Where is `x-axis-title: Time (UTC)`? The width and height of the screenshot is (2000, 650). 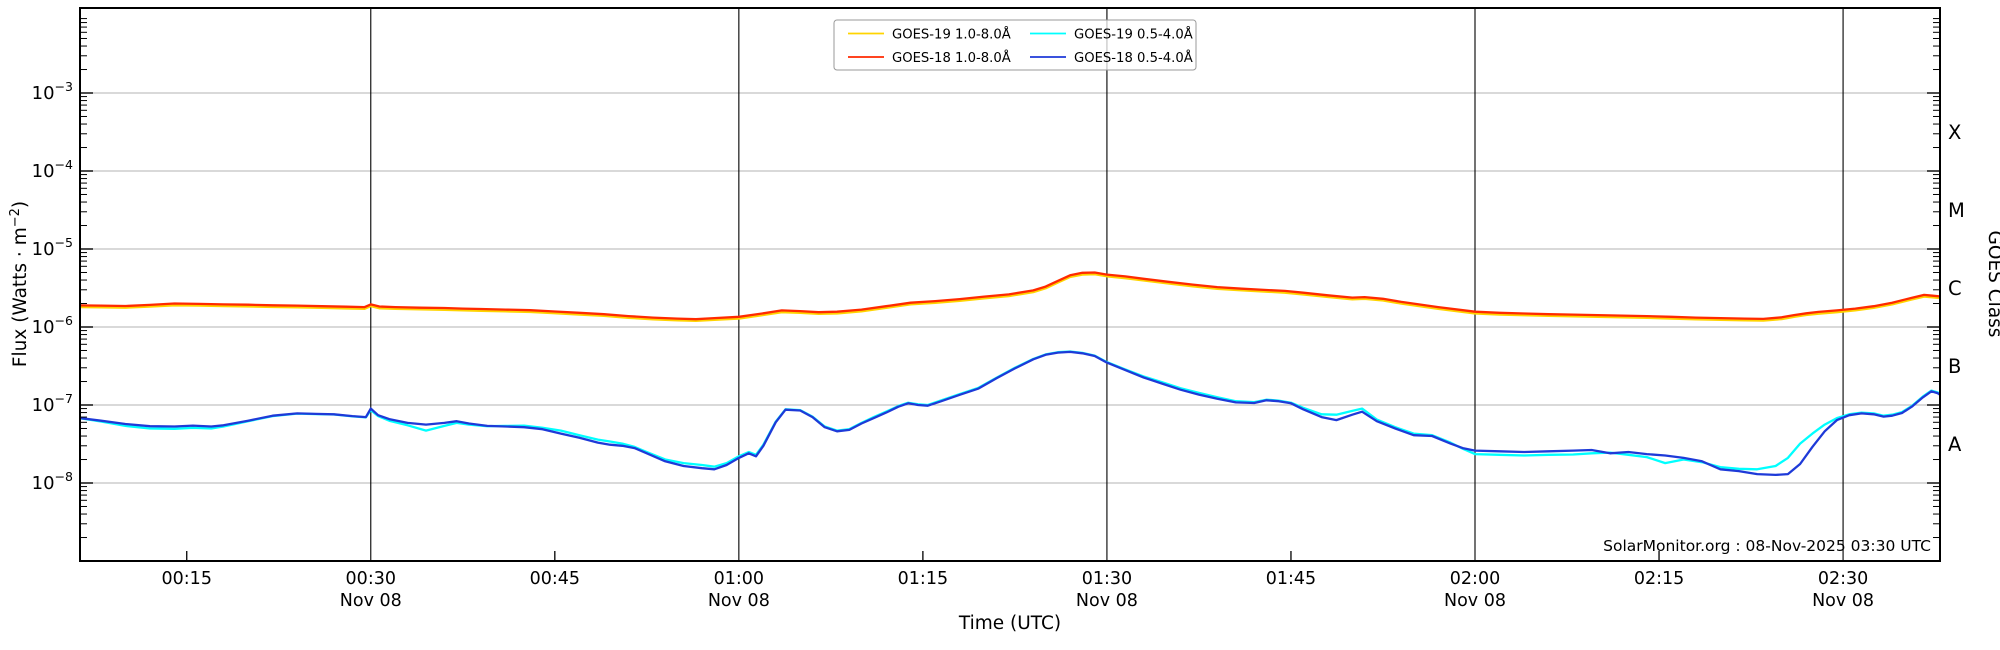
x-axis-title: Time (UTC) is located at coordinates (1009, 623).